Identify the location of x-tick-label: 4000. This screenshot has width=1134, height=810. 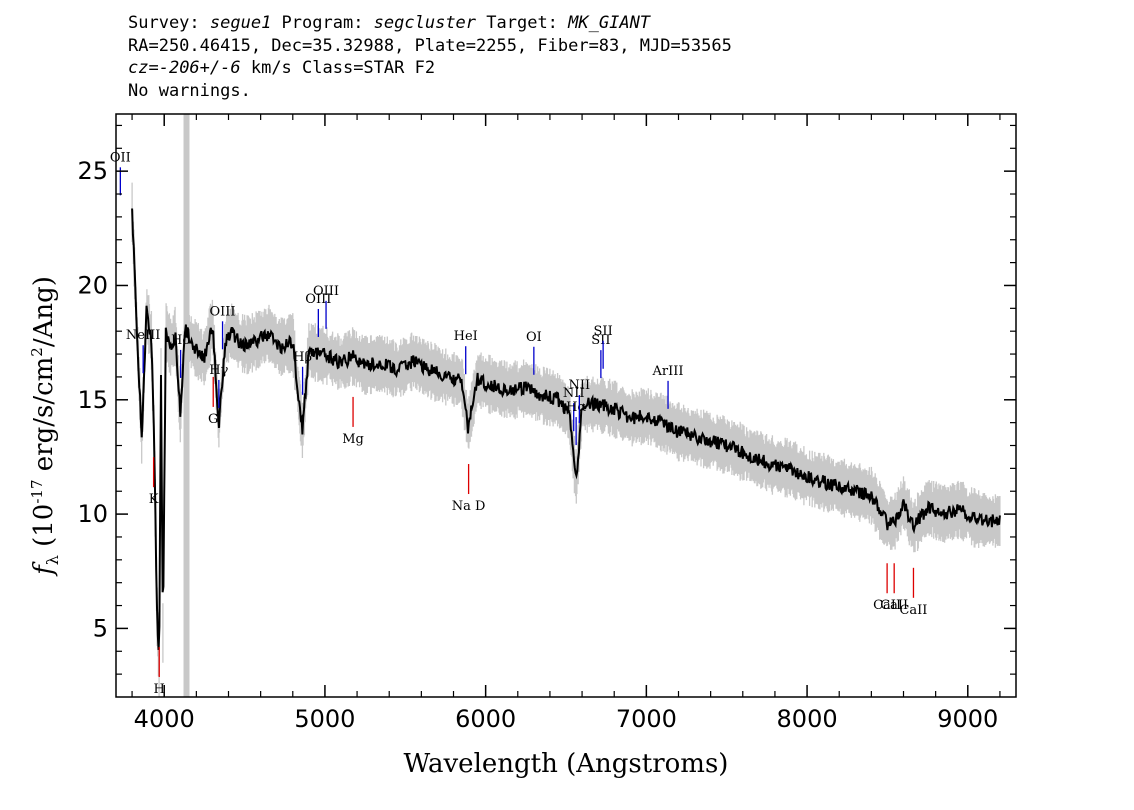
(164, 719).